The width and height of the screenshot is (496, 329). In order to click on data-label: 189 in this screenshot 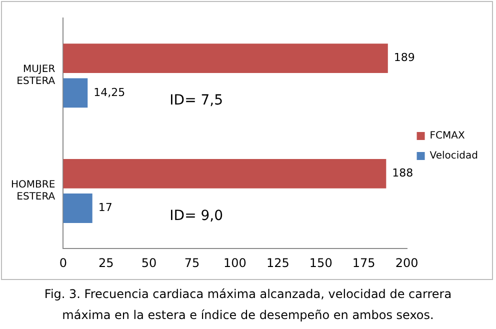, I will do `click(404, 57)`.